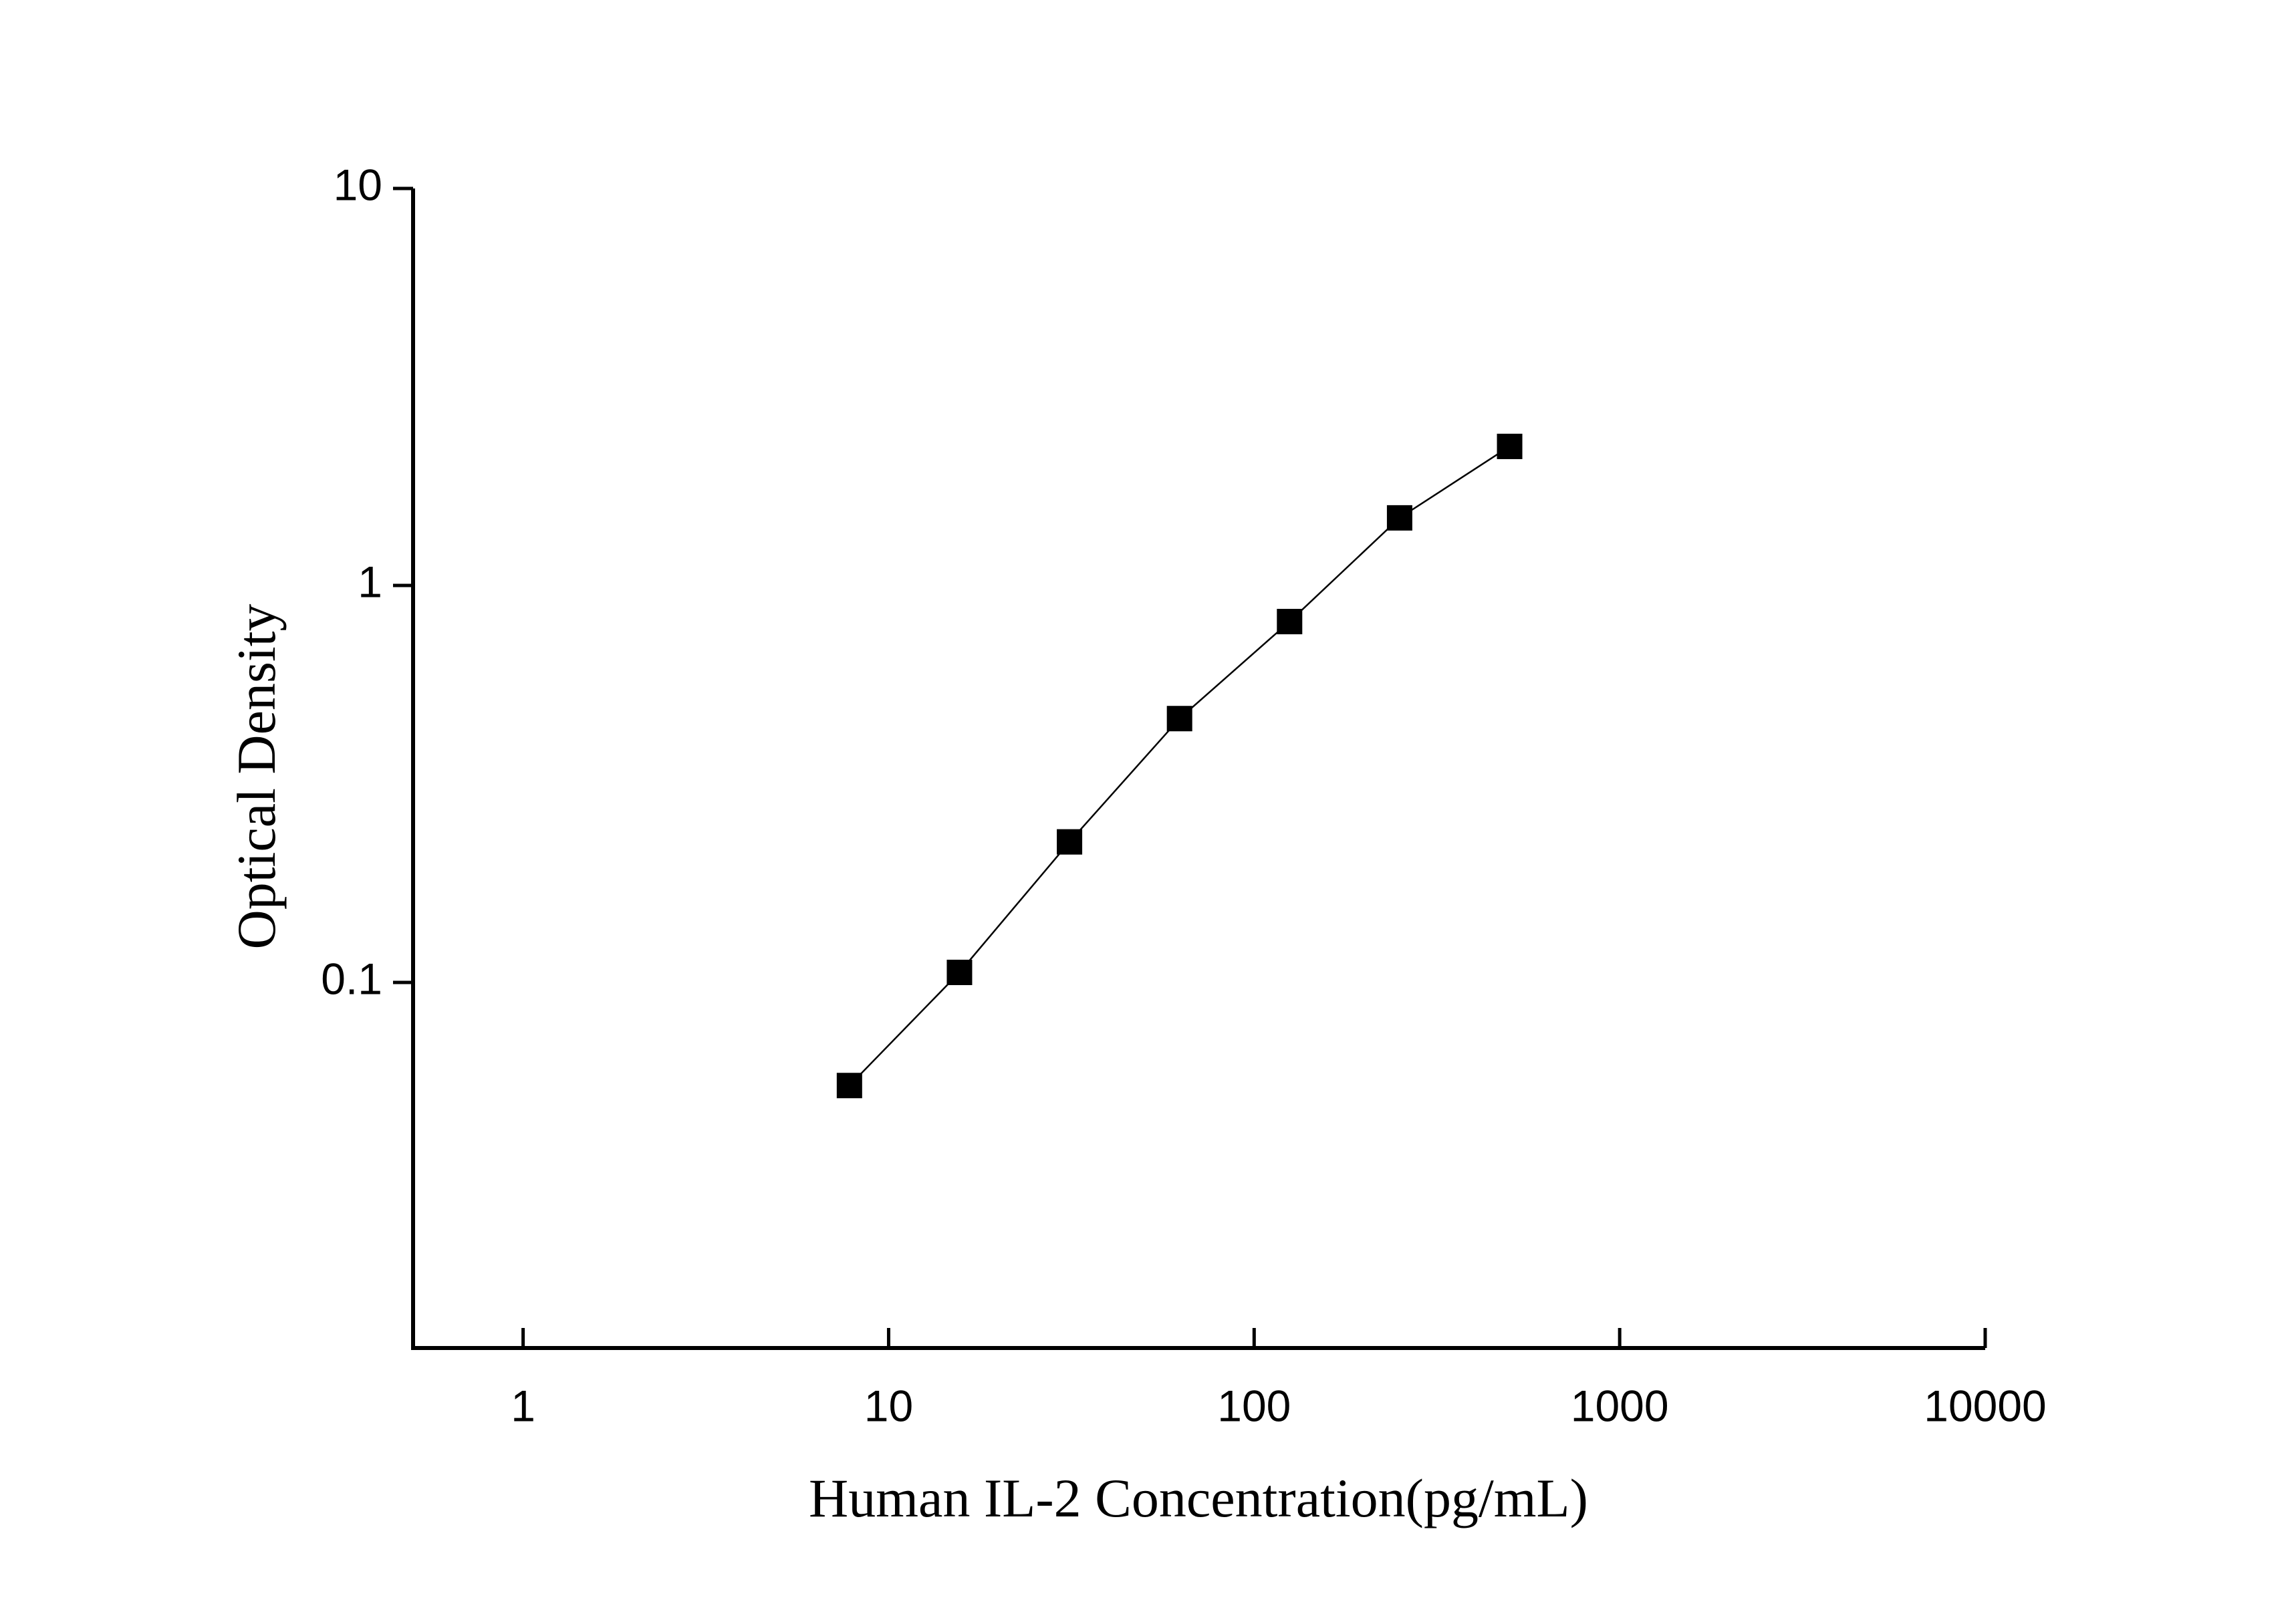 The height and width of the screenshot is (1610, 2296). What do you see at coordinates (1198, 1498) in the screenshot?
I see `x-axis-title: Human IL-2 Concentration(pg/mL)` at bounding box center [1198, 1498].